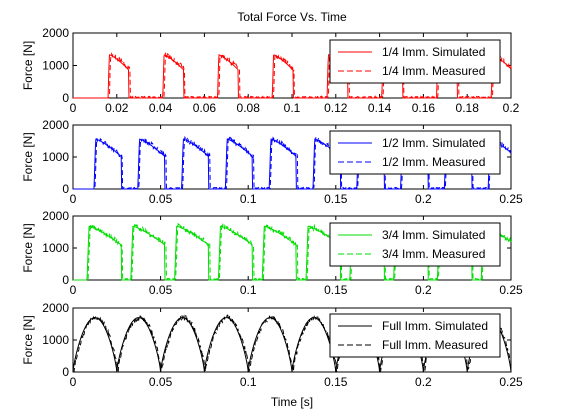  I want to click on x-tick-label: 0.06, so click(205, 108).